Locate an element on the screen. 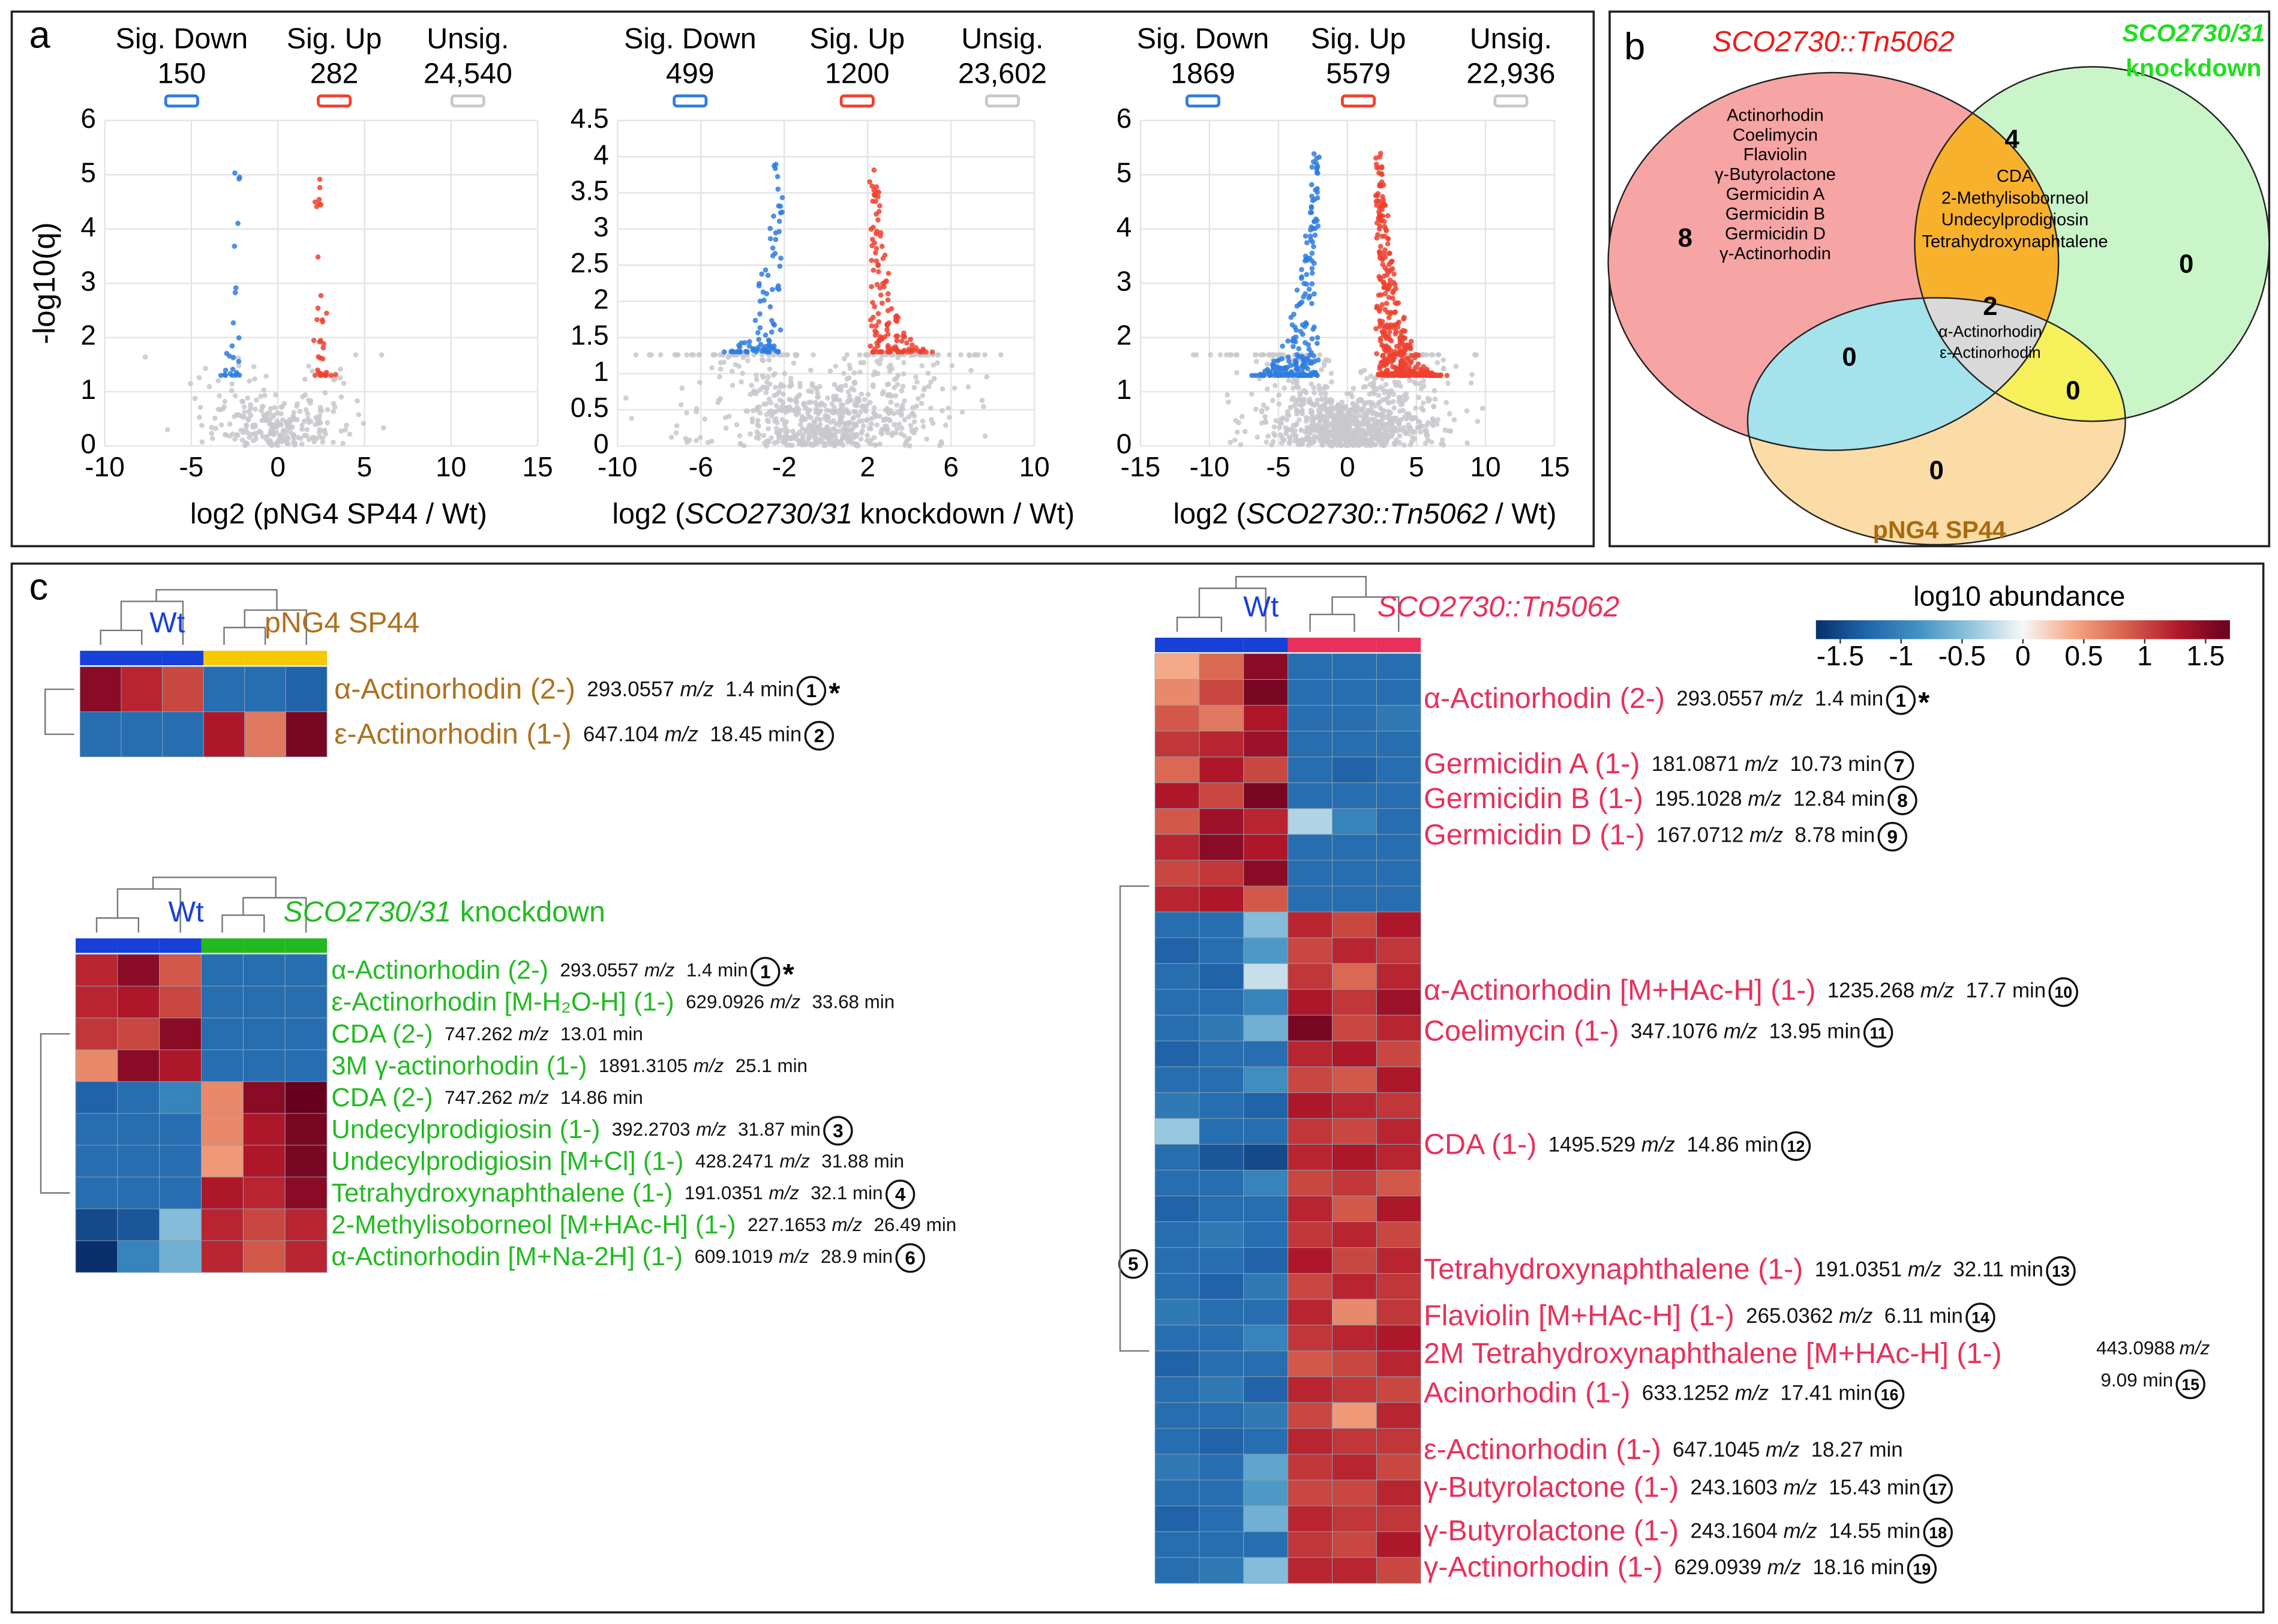 The width and height of the screenshot is (2278, 1624). mz-value: 647.104 is located at coordinates (621, 734).